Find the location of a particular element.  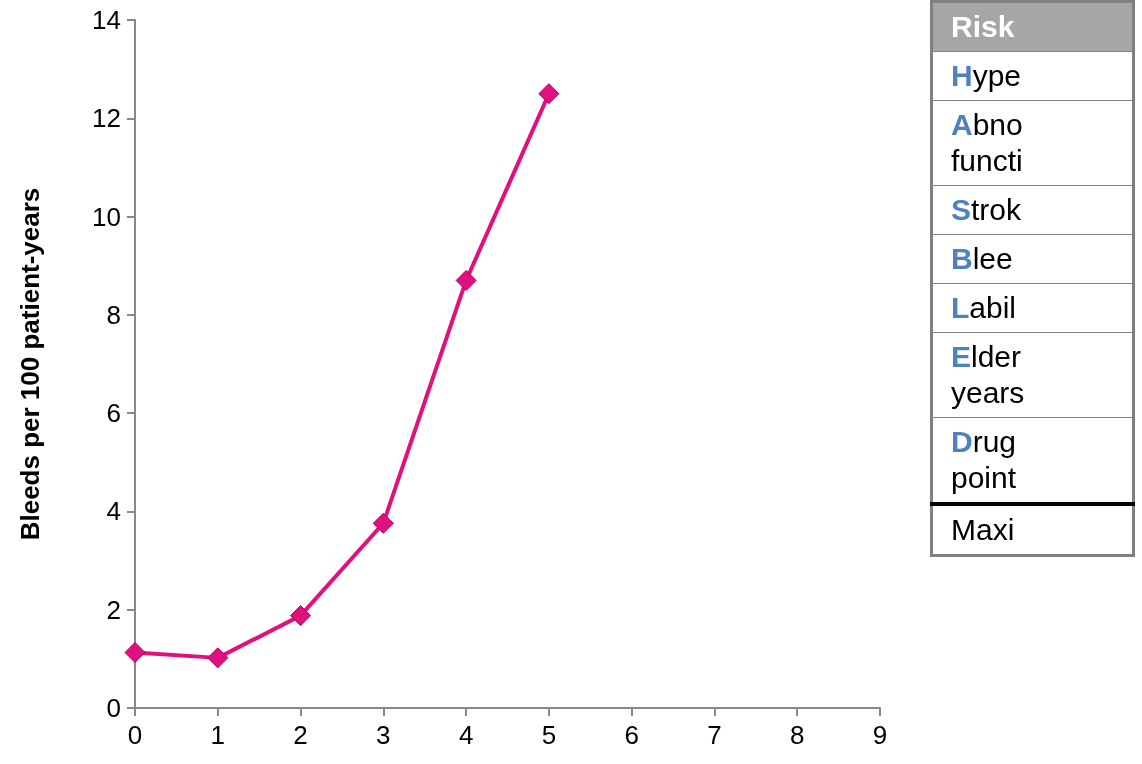

x-tick-label: 3 is located at coordinates (383, 735).